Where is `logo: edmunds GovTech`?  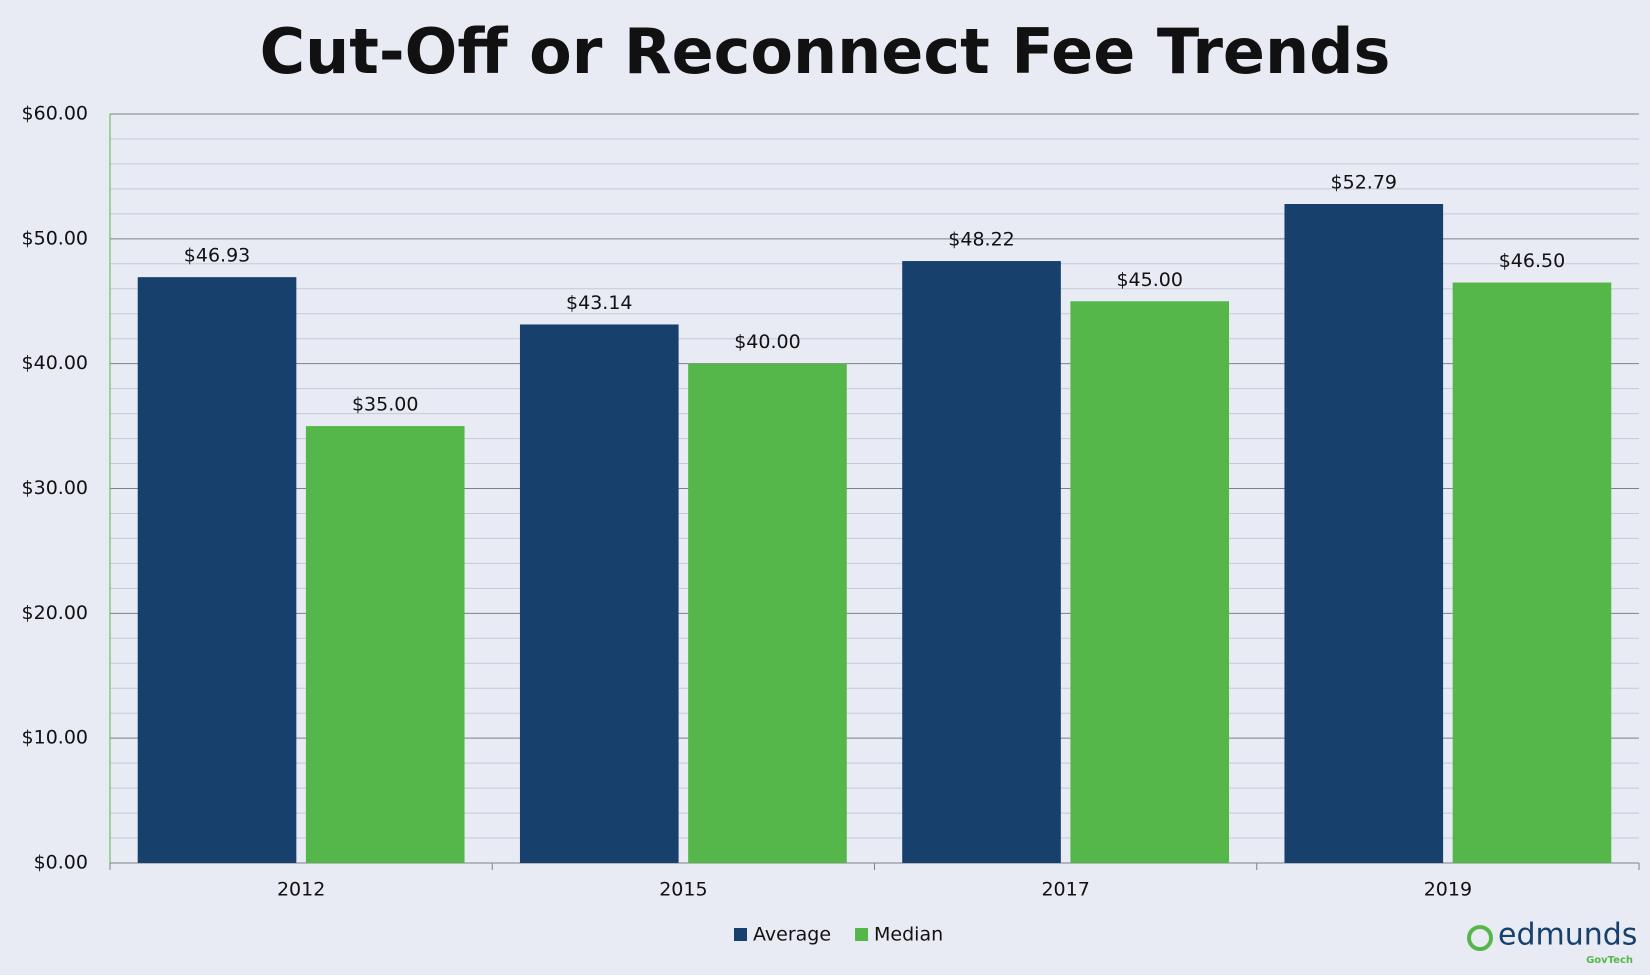 logo: edmunds GovTech is located at coordinates (1552, 942).